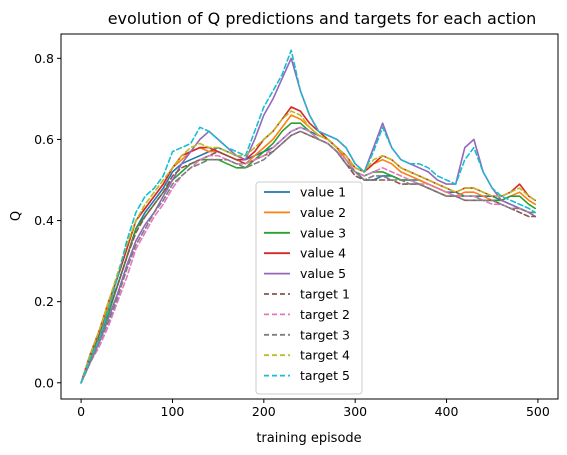 Image resolution: width=567 pixels, height=455 pixels. I want to click on y-tick-label: 0.6, so click(44, 139).